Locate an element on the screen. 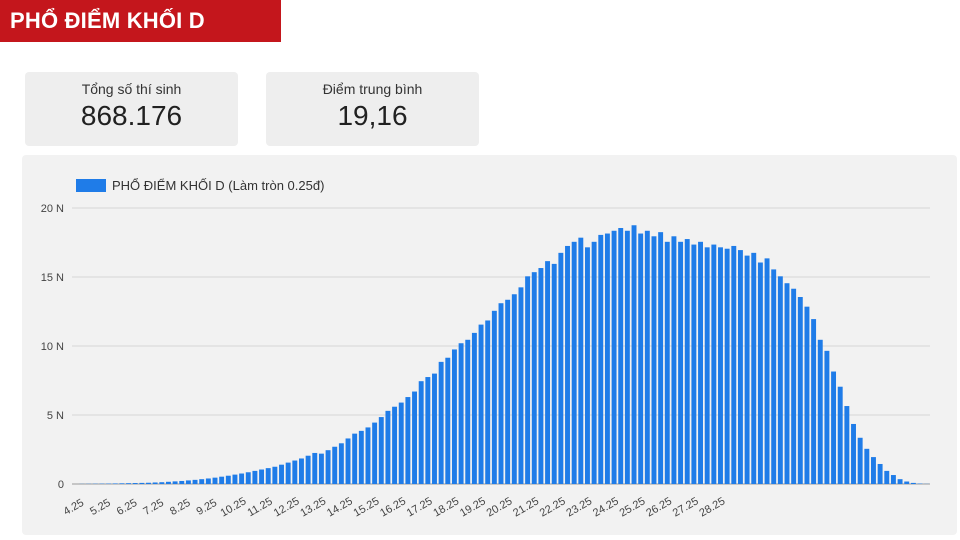  legend-label: PHỔ ĐIỂM KHỐI D (Làm tròn 0.25đ) is located at coordinates (218, 185).